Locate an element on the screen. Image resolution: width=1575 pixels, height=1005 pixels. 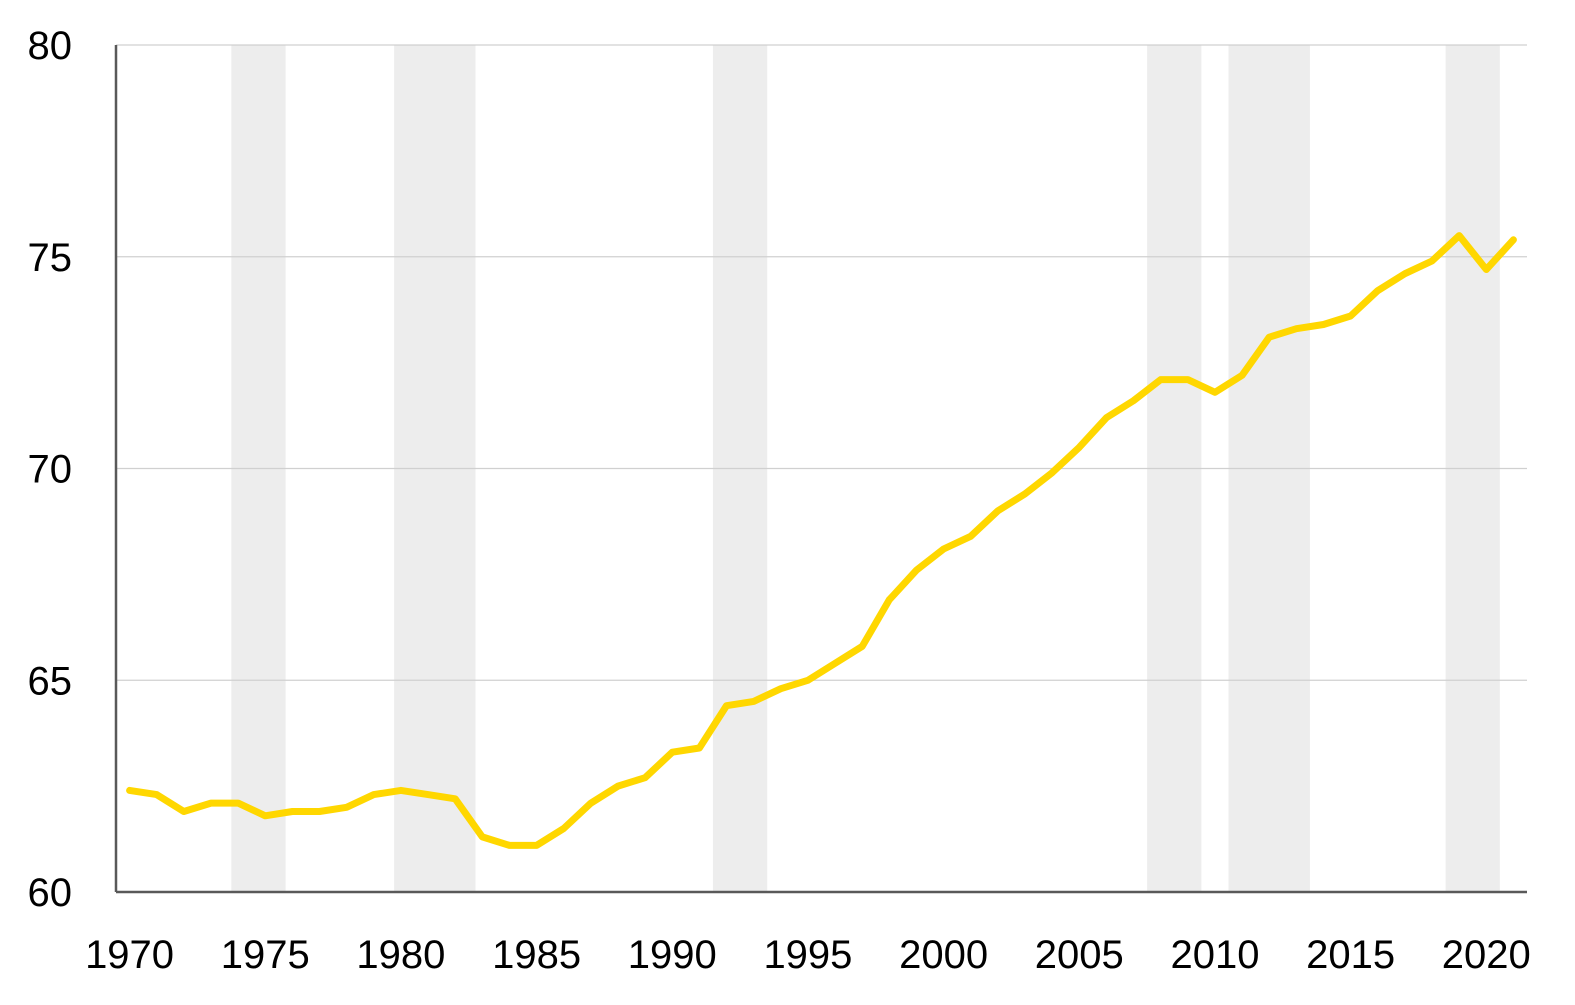
x-tick-label: 2000 is located at coordinates (943, 955).